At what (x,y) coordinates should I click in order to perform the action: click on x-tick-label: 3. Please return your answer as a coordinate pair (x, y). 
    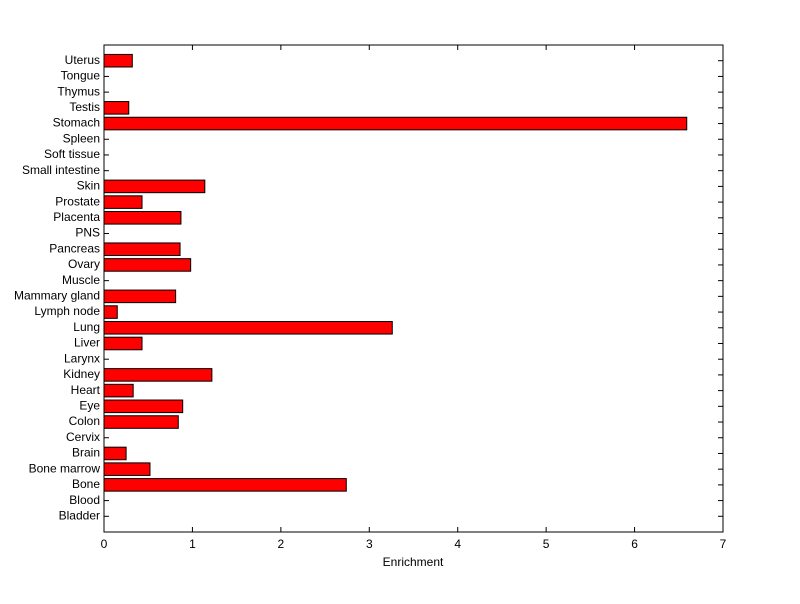
    Looking at the image, I should click on (369, 544).